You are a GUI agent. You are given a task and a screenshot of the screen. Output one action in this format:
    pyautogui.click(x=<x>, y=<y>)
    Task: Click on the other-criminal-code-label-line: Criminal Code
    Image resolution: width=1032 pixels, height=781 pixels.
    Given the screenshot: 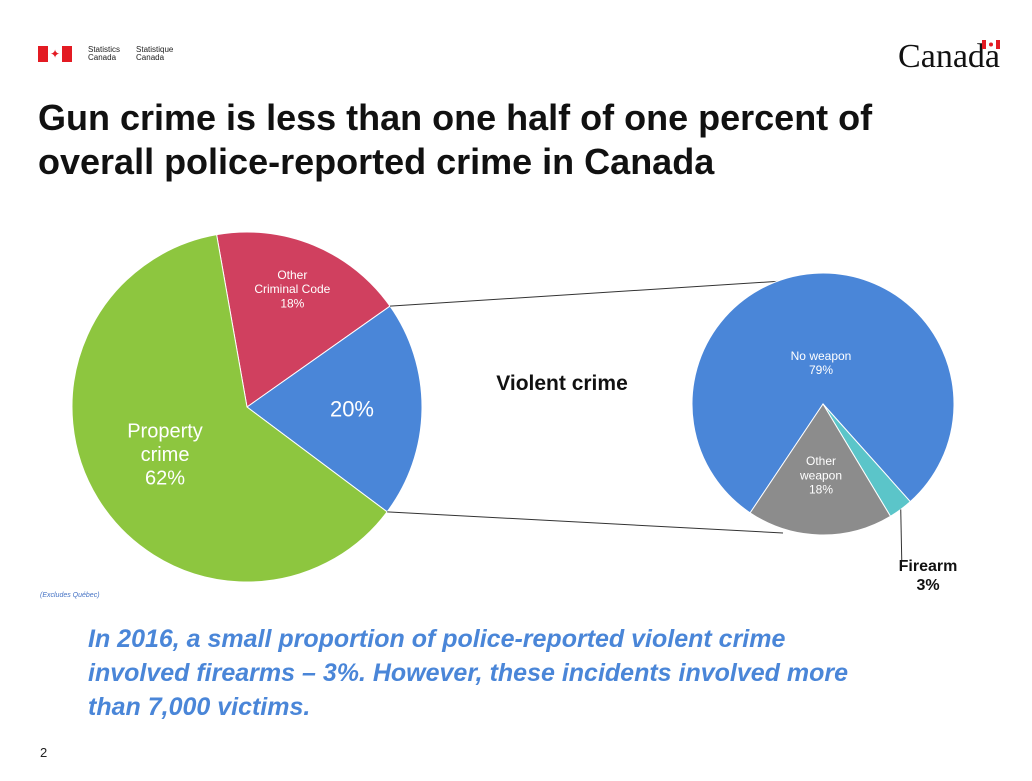 What is the action you would take?
    pyautogui.click(x=292, y=289)
    